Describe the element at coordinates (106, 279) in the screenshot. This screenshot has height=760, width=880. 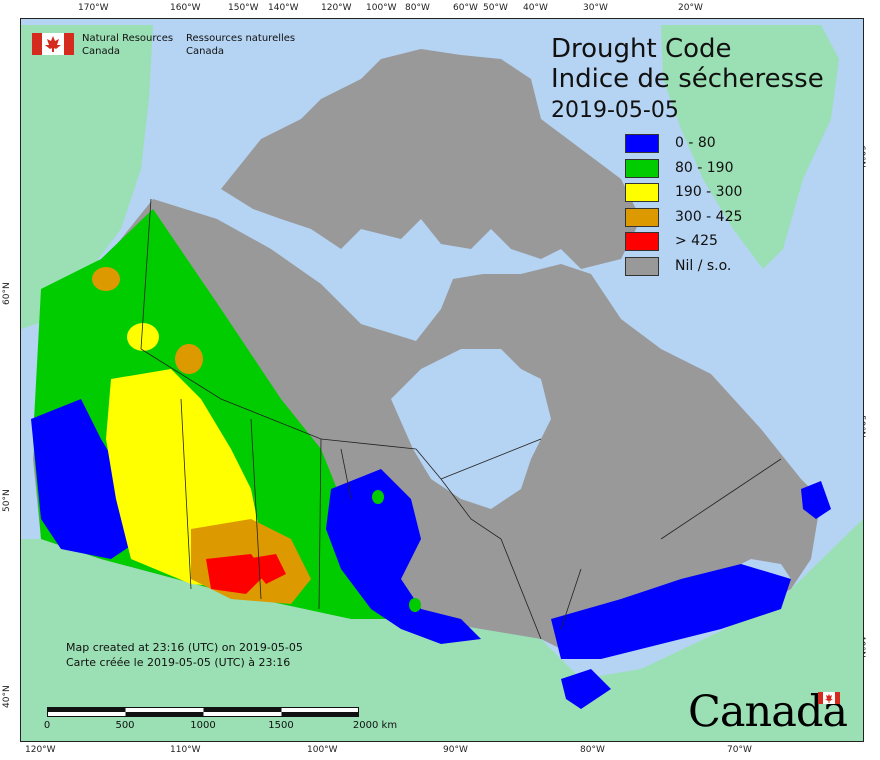
I see `zone-orange-yukon` at that location.